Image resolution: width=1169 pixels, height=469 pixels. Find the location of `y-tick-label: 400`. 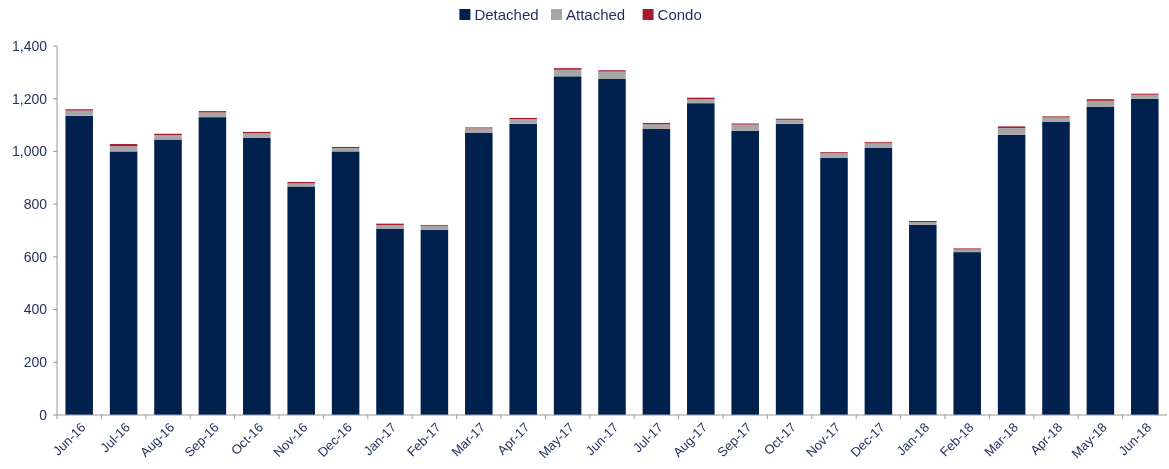

y-tick-label: 400 is located at coordinates (35, 309).